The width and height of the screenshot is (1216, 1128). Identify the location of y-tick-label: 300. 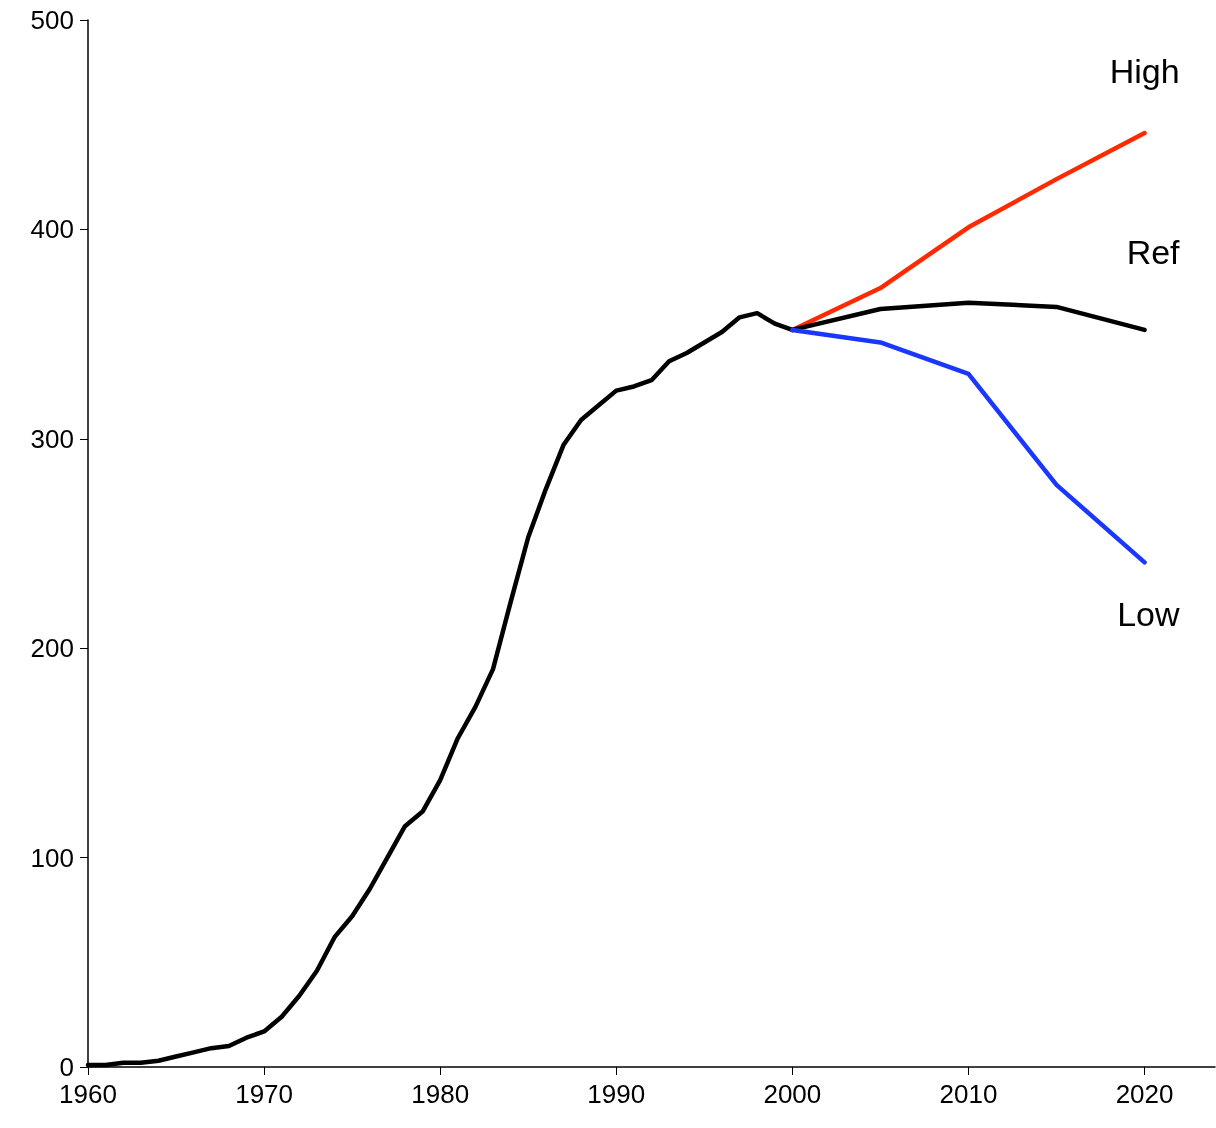
(52, 438).